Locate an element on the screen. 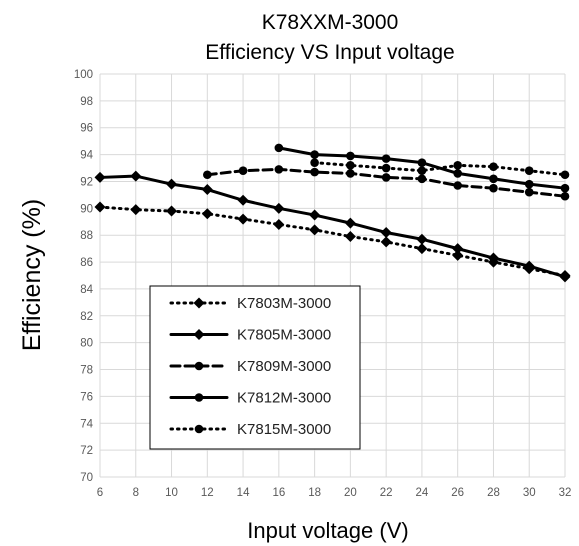  legend-label: K7812M-3000 is located at coordinates (284, 398).